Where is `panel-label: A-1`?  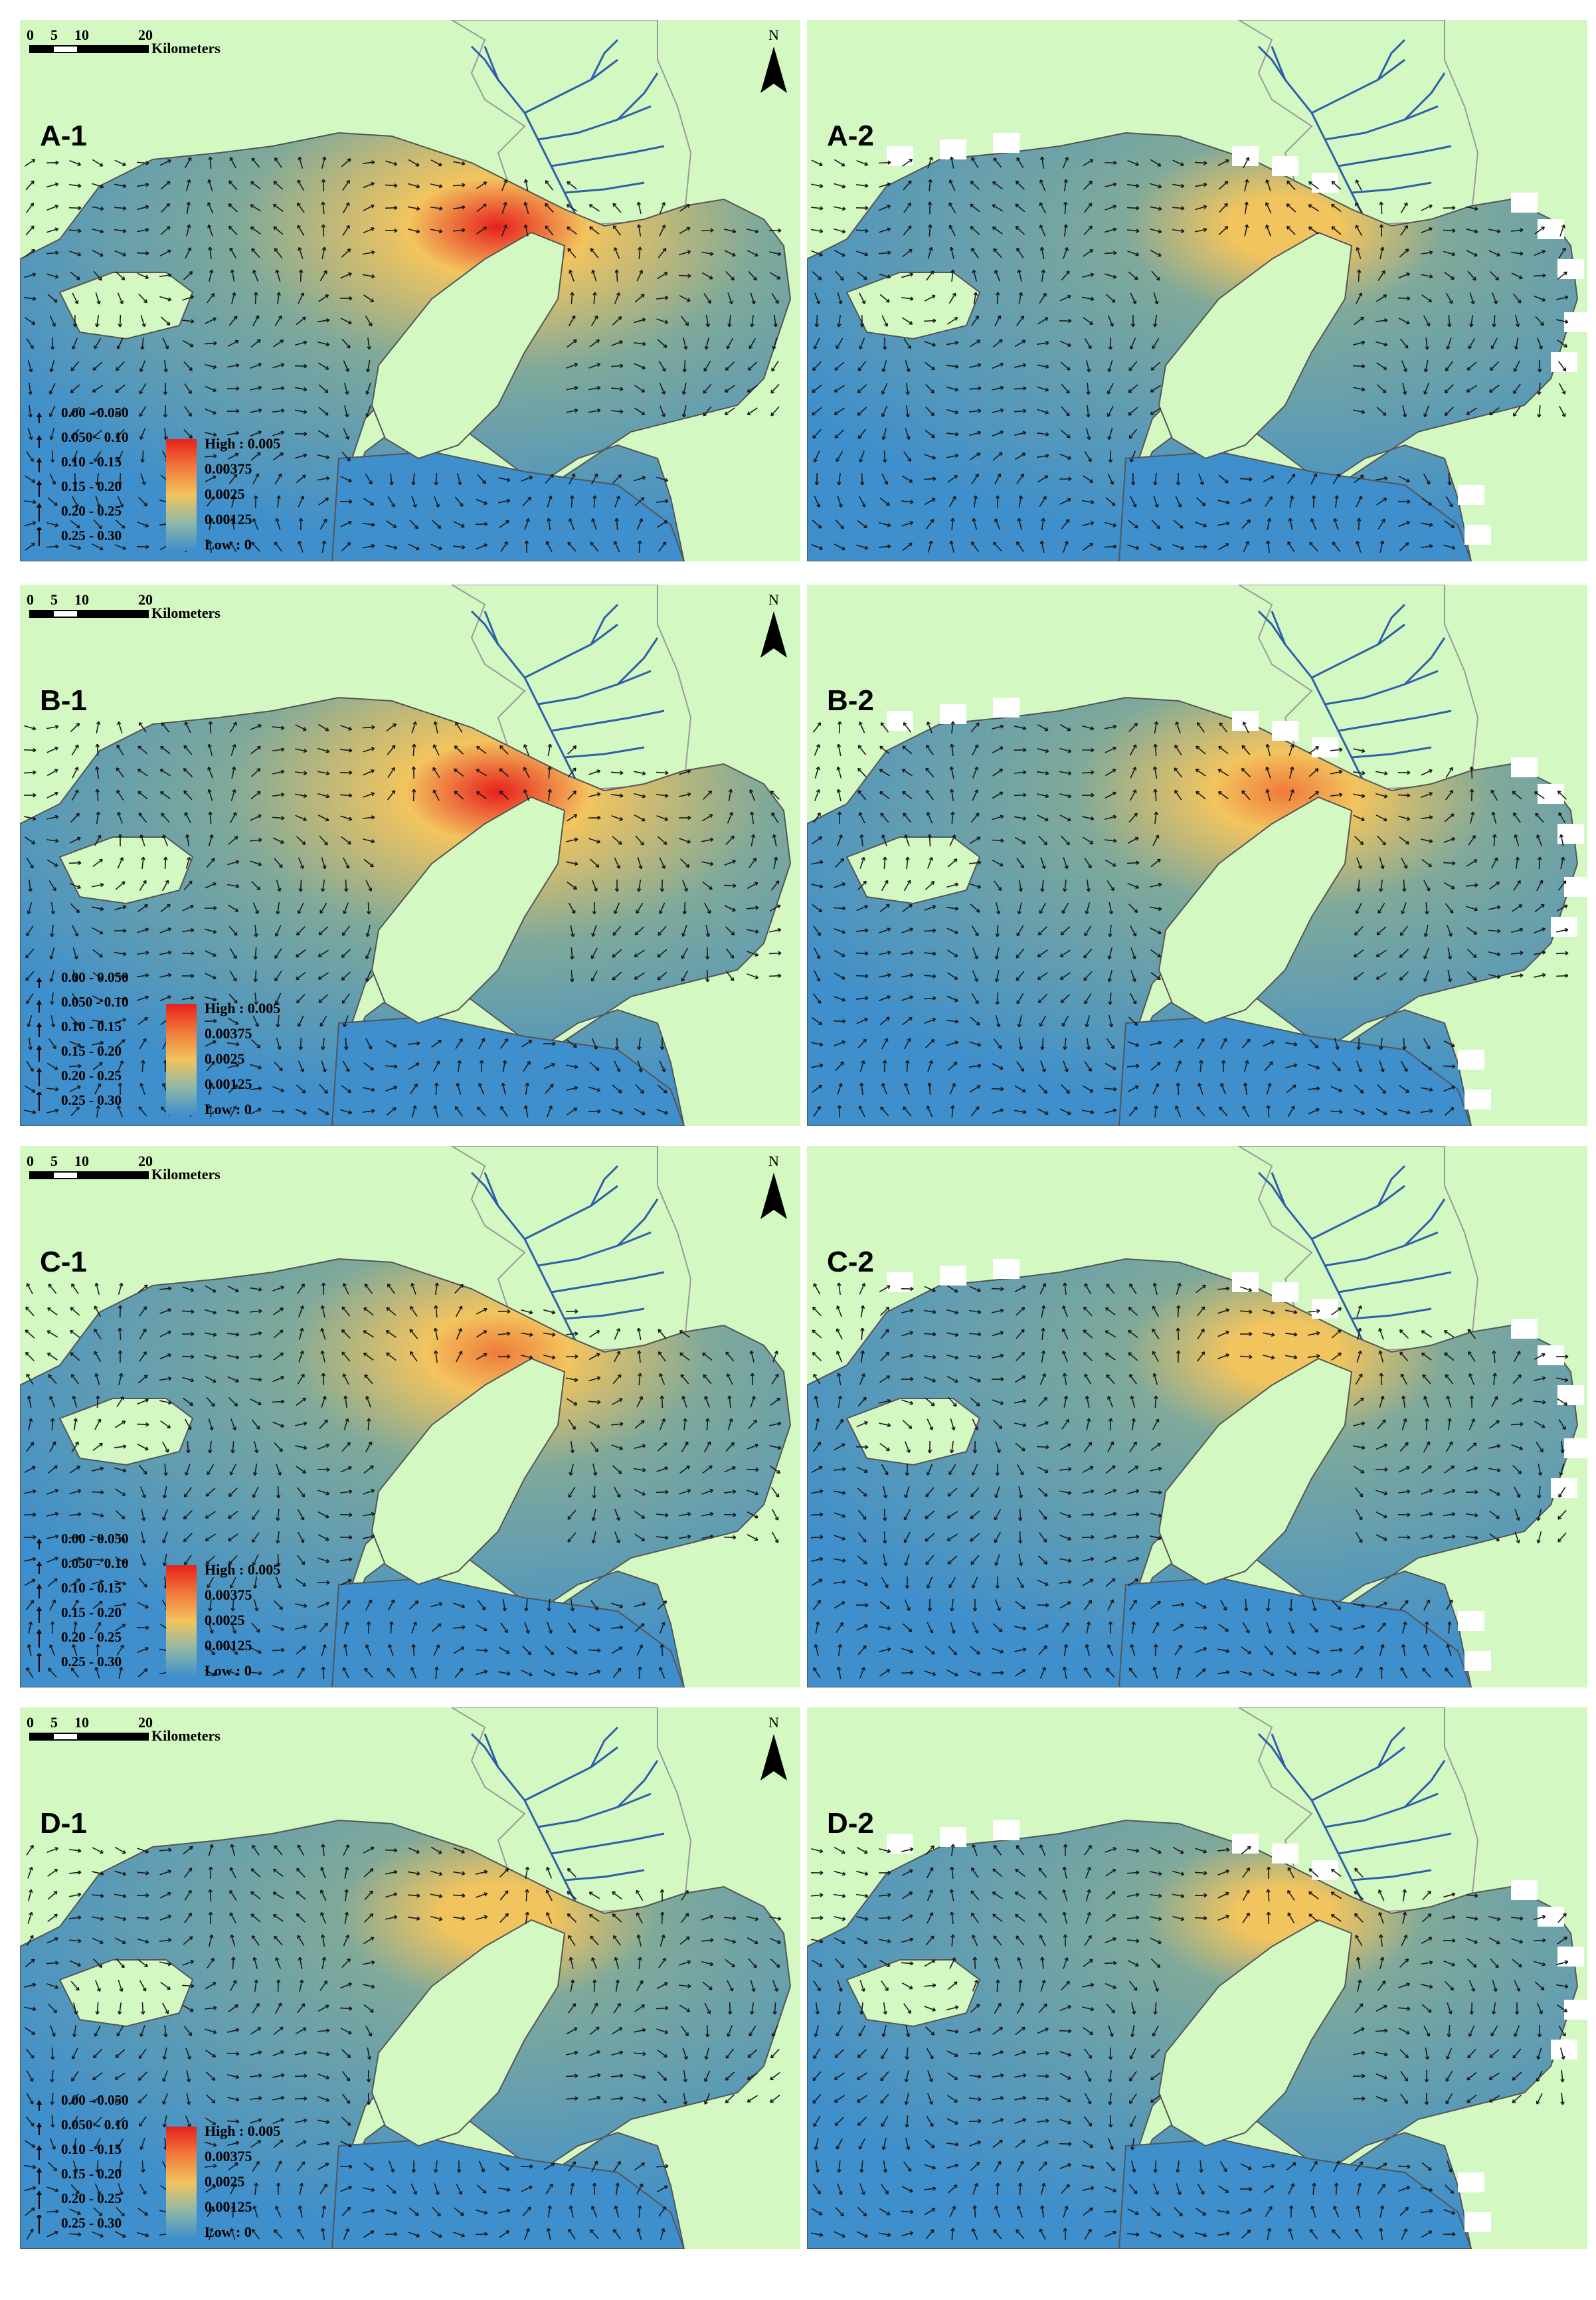 panel-label: A-1 is located at coordinates (63, 136).